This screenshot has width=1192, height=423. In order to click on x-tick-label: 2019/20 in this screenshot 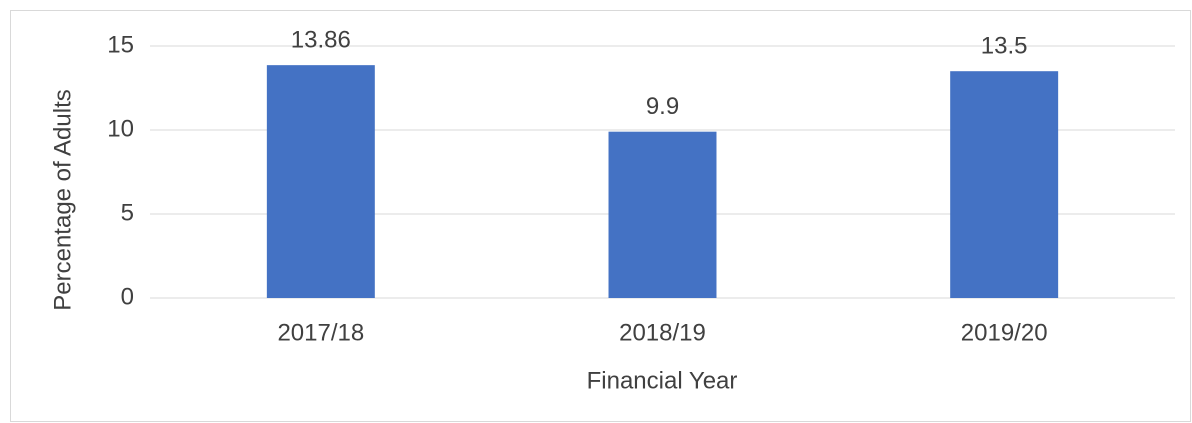, I will do `click(1004, 332)`.